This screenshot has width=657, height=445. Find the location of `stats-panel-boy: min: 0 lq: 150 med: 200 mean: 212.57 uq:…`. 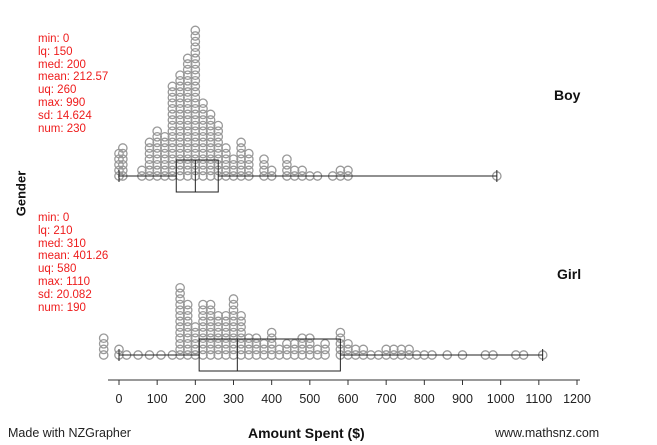

stats-panel-boy: min: 0 lq: 150 med: 200 mean: 212.57 uq:… is located at coordinates (73, 84).